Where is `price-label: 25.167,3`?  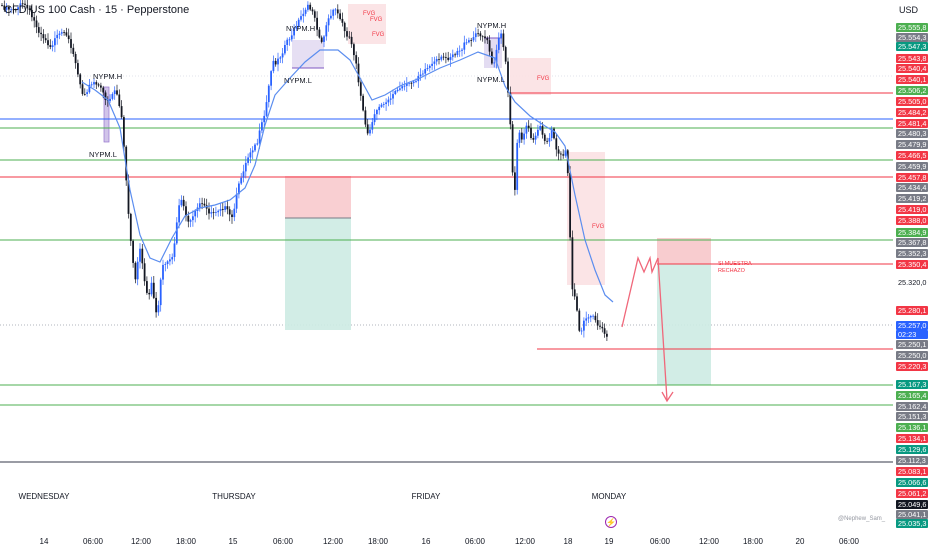
price-label: 25.167,3 is located at coordinates (912, 384).